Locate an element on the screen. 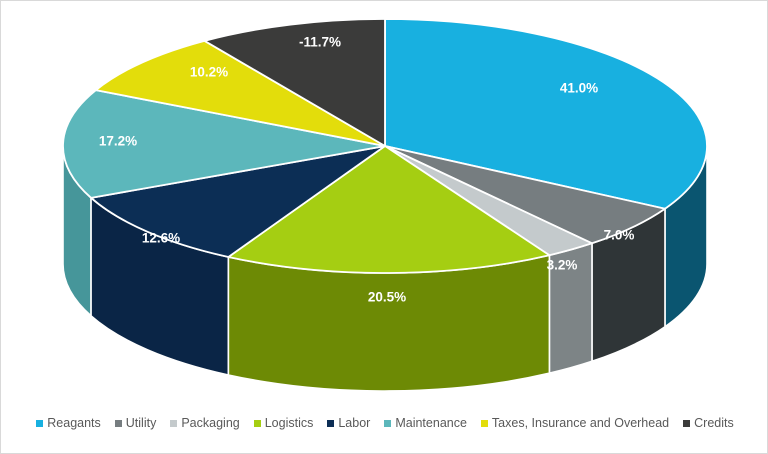 Image resolution: width=768 pixels, height=454 pixels. pie-slice-side is located at coordinates (389, 323).